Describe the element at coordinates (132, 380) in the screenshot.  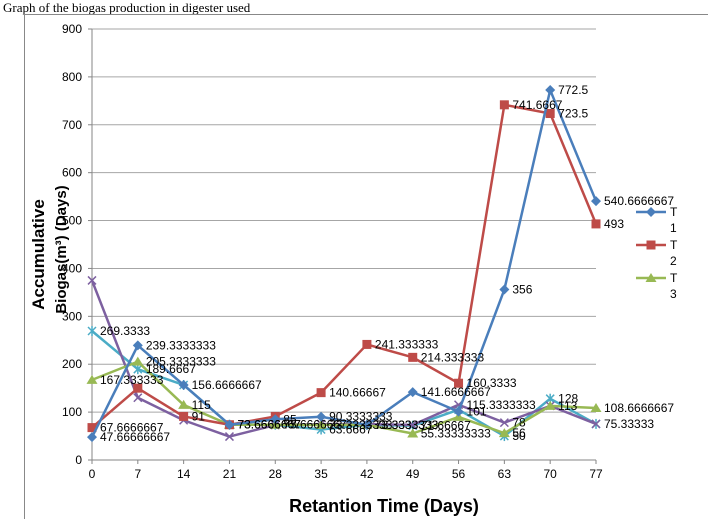
I see `data-label: 167.333333` at that location.